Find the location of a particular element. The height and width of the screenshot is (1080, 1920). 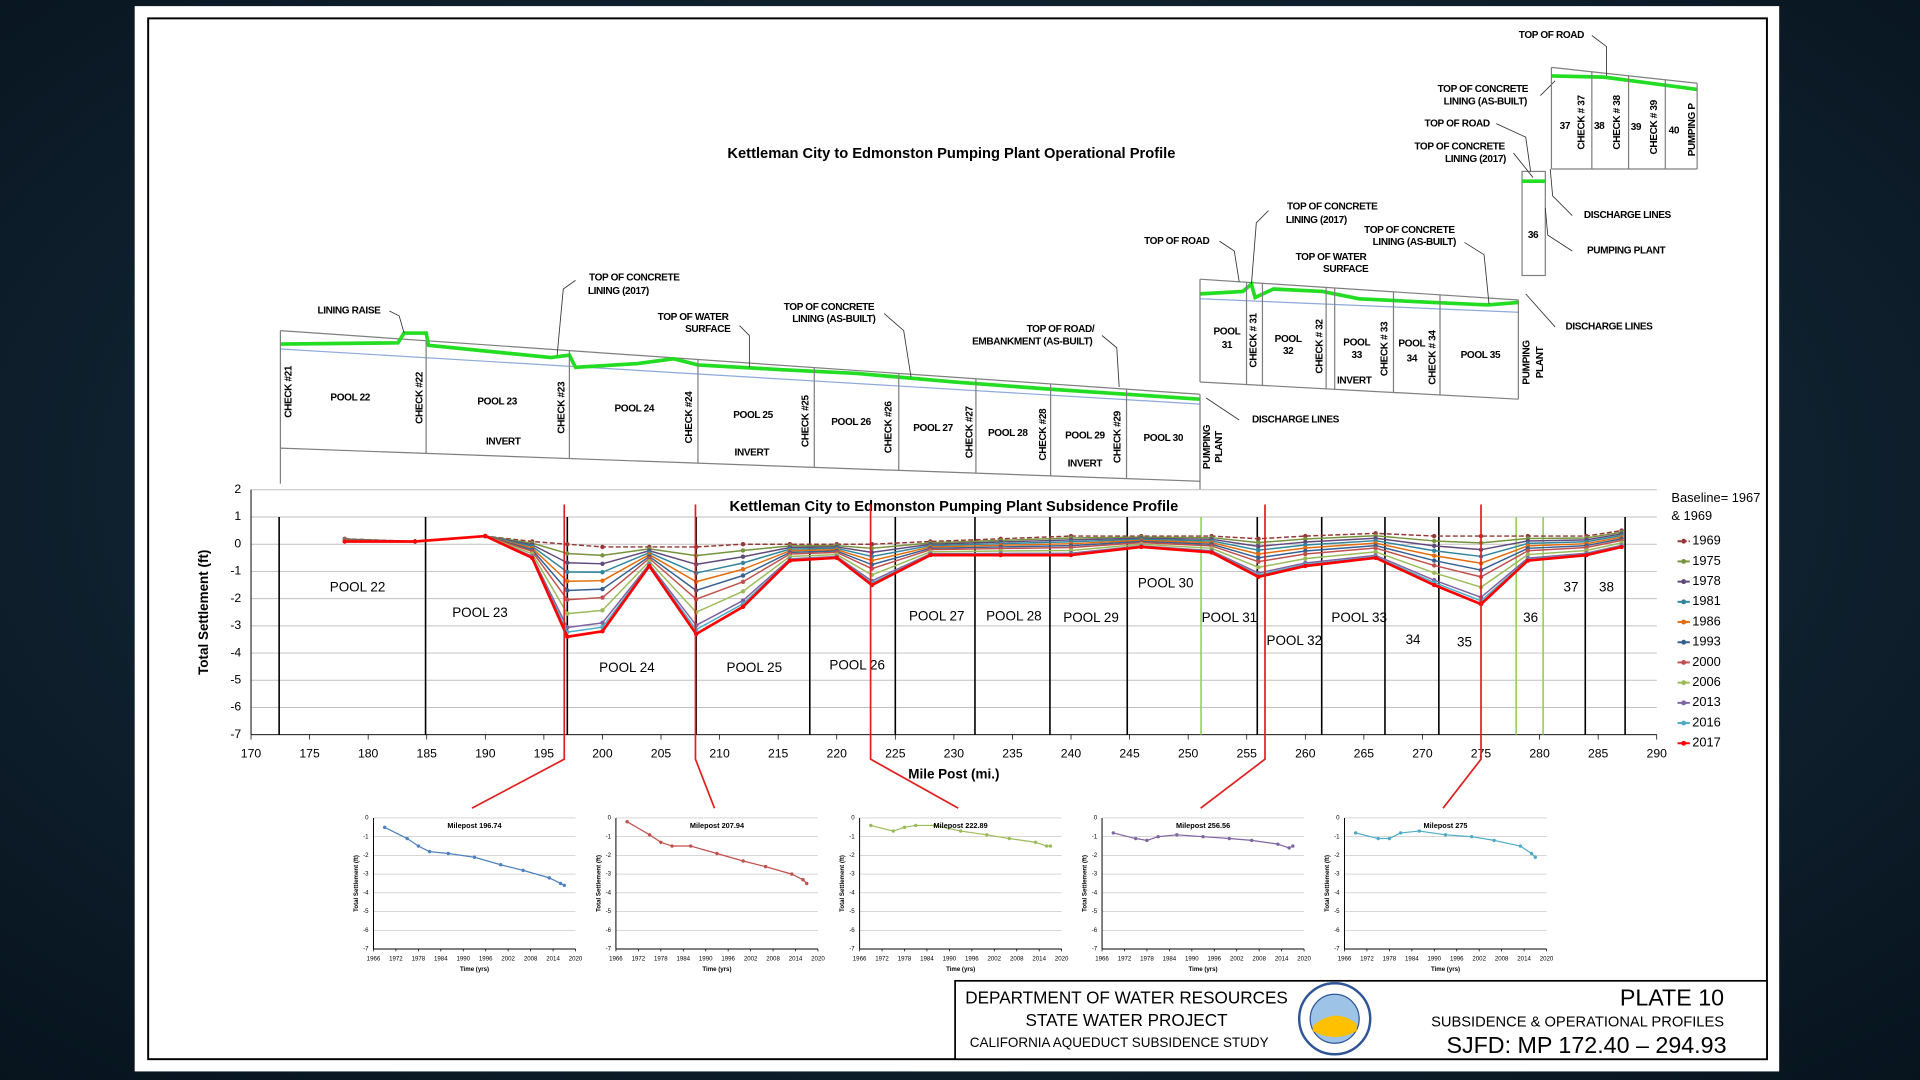

profile-label: LINING (2017) is located at coordinates (1316, 220).